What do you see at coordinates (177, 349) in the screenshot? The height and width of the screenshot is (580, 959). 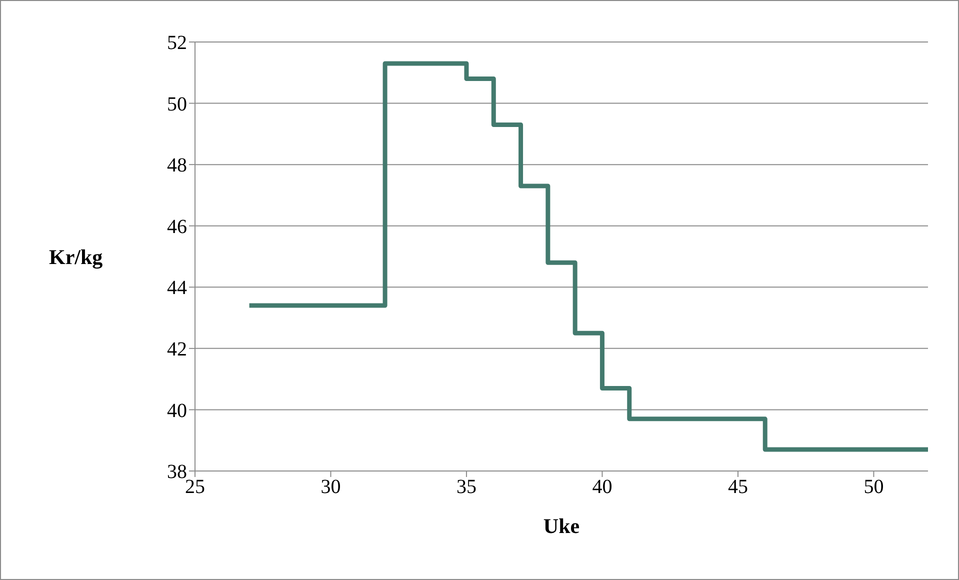 I see `y-tick-label: 42` at bounding box center [177, 349].